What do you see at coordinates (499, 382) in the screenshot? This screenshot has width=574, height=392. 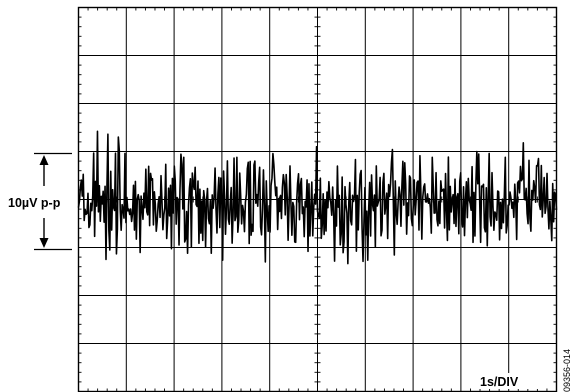 I see `timebase-label: 1s/DIV` at bounding box center [499, 382].